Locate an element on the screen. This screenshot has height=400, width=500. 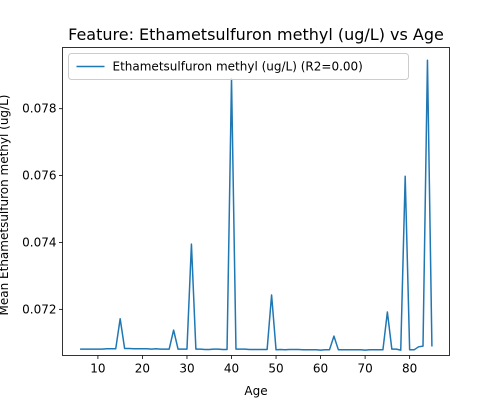
x-tick-label: 10 is located at coordinates (97, 369).